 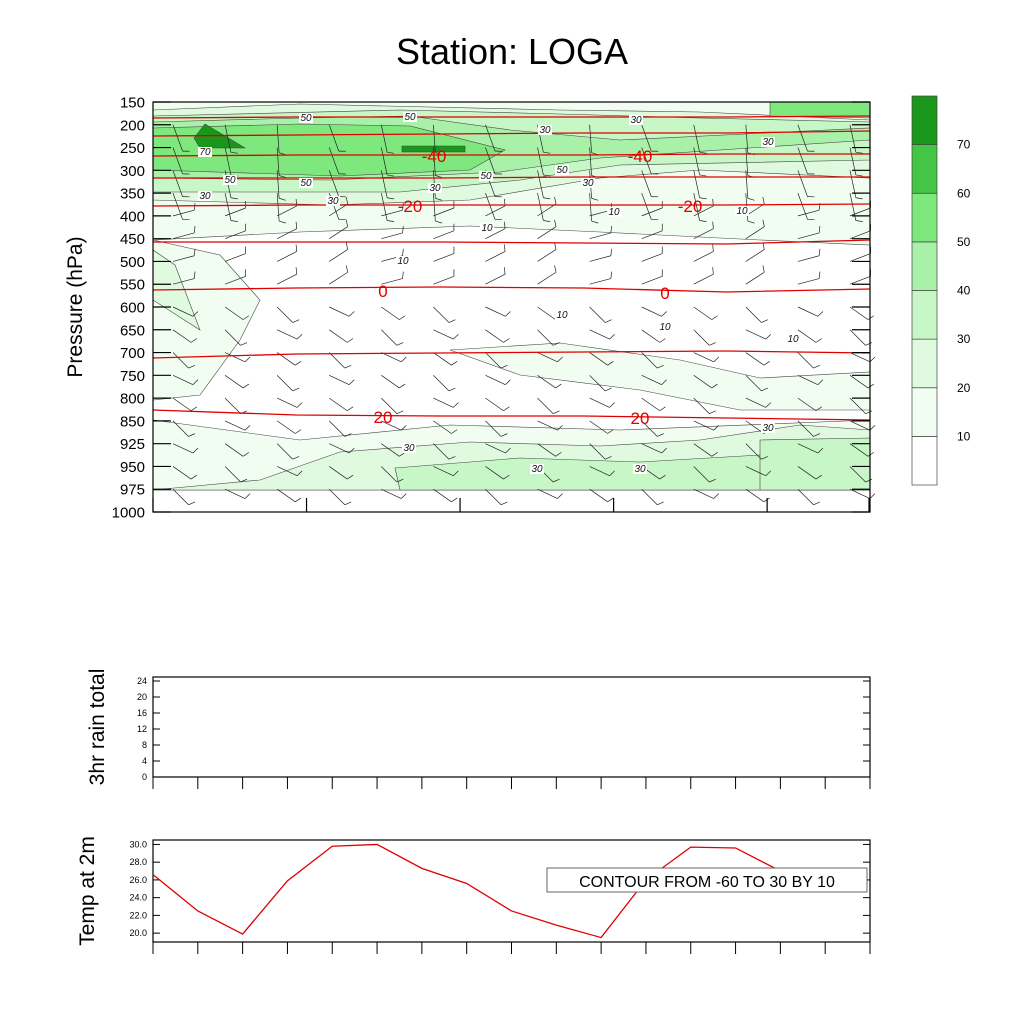 What do you see at coordinates (410, 206) in the screenshot?
I see `temperature-label: -20` at bounding box center [410, 206].